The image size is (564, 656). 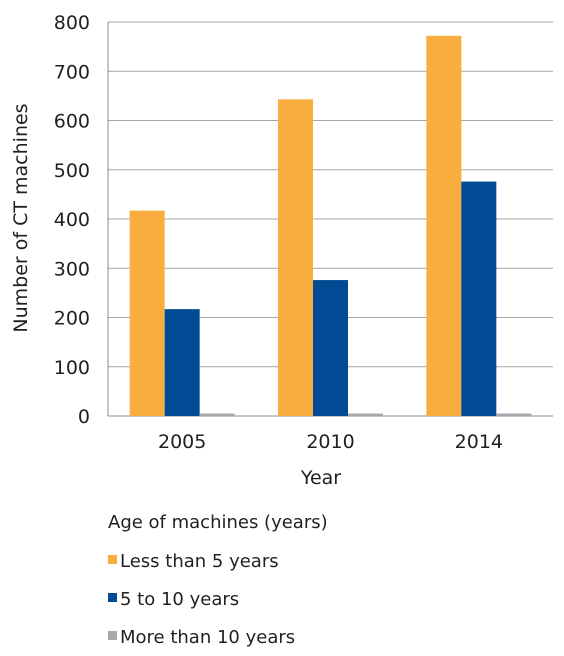 What do you see at coordinates (218, 522) in the screenshot?
I see `legend-title: Age of machines (years)` at bounding box center [218, 522].